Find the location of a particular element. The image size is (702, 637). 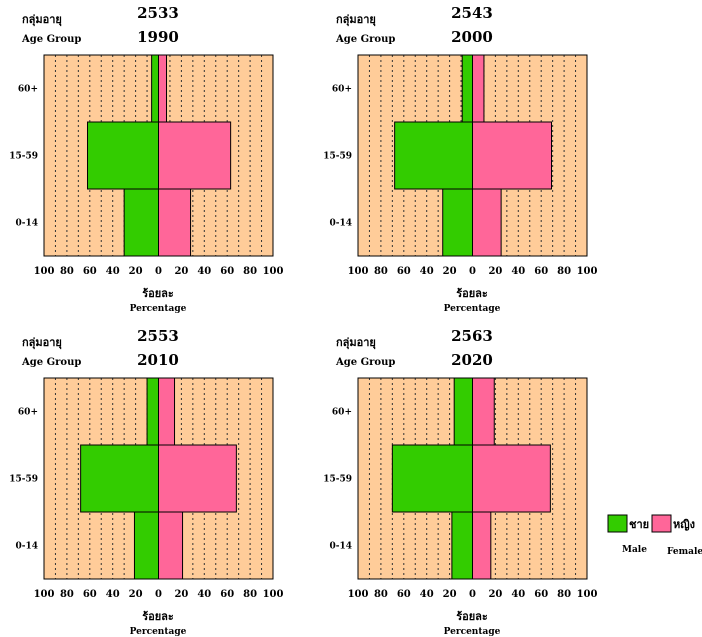

legend-female-label-th: หญิง is located at coordinates (684, 524).